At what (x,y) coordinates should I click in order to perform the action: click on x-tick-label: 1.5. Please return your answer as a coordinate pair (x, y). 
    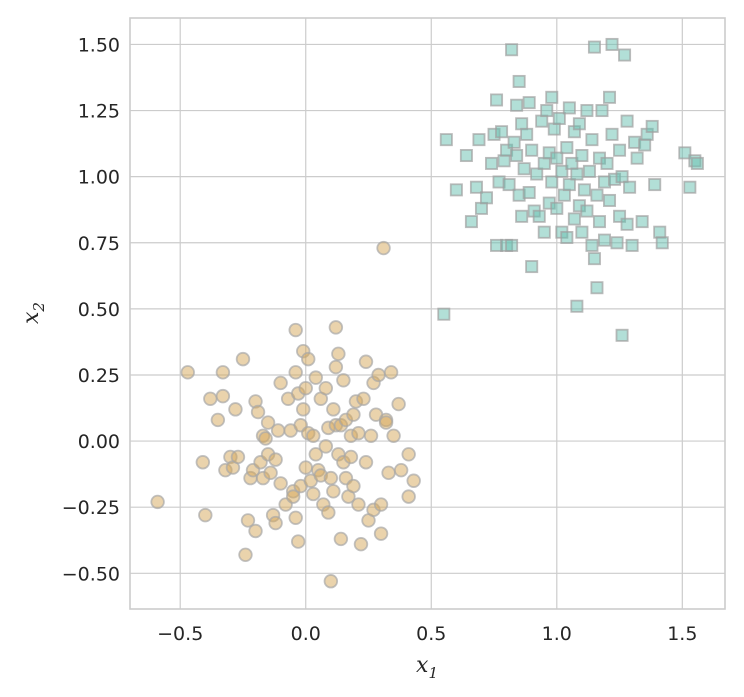
    Looking at the image, I should click on (682, 634).